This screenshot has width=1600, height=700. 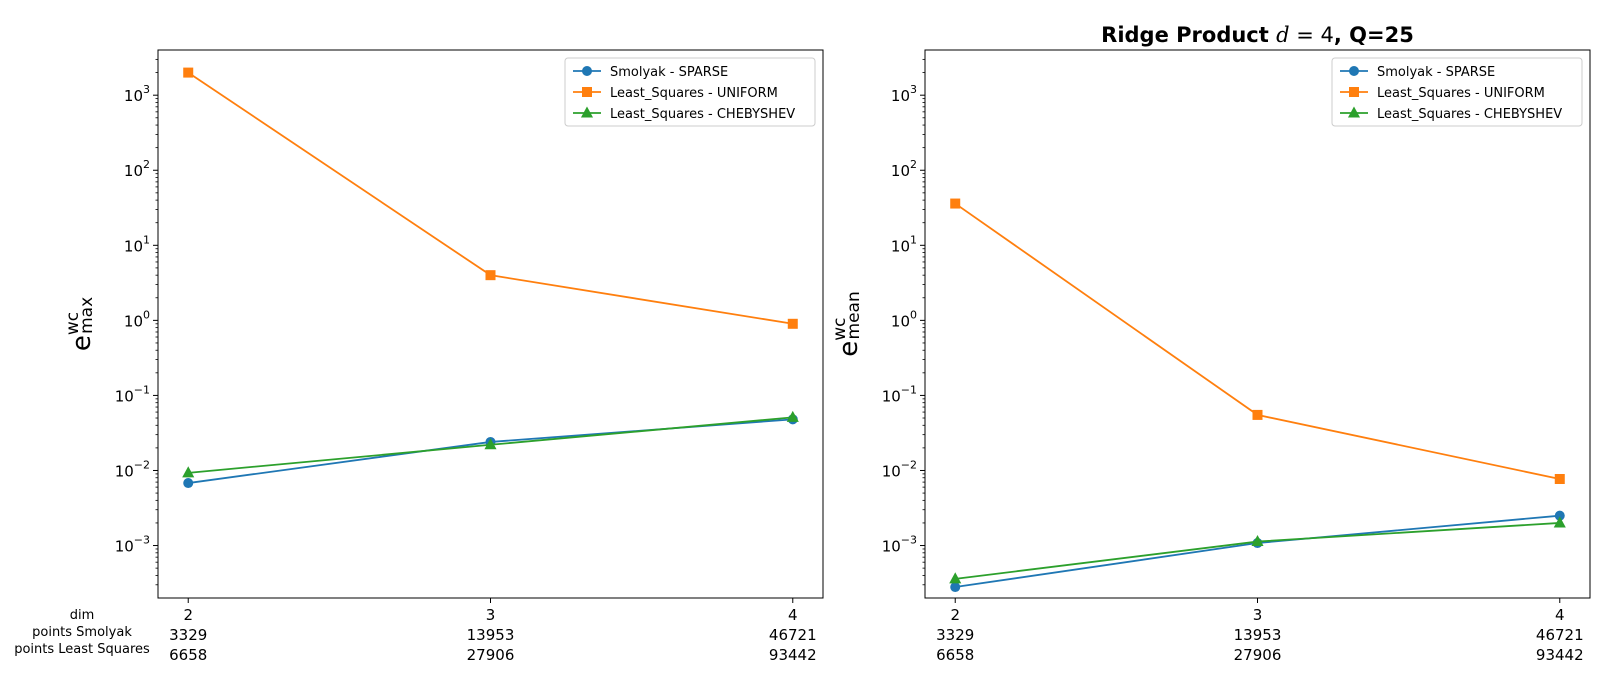 What do you see at coordinates (1560, 655) in the screenshot?
I see `x-tick-label: 93442` at bounding box center [1560, 655].